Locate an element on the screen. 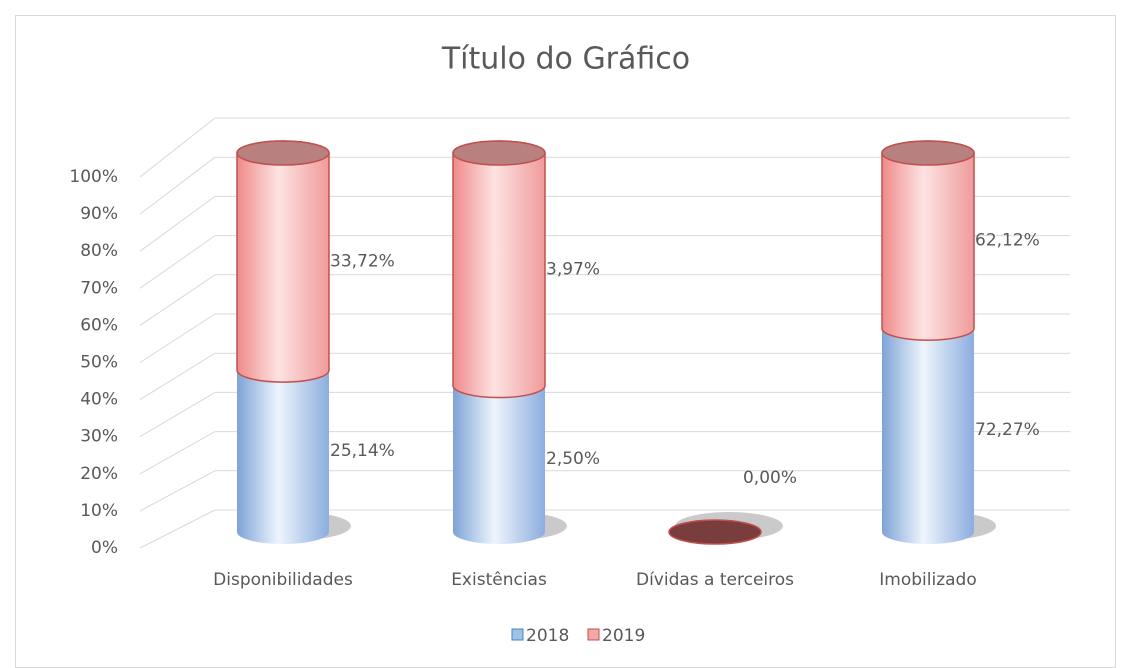  chart-title: Título do Gráfico is located at coordinates (565, 59).